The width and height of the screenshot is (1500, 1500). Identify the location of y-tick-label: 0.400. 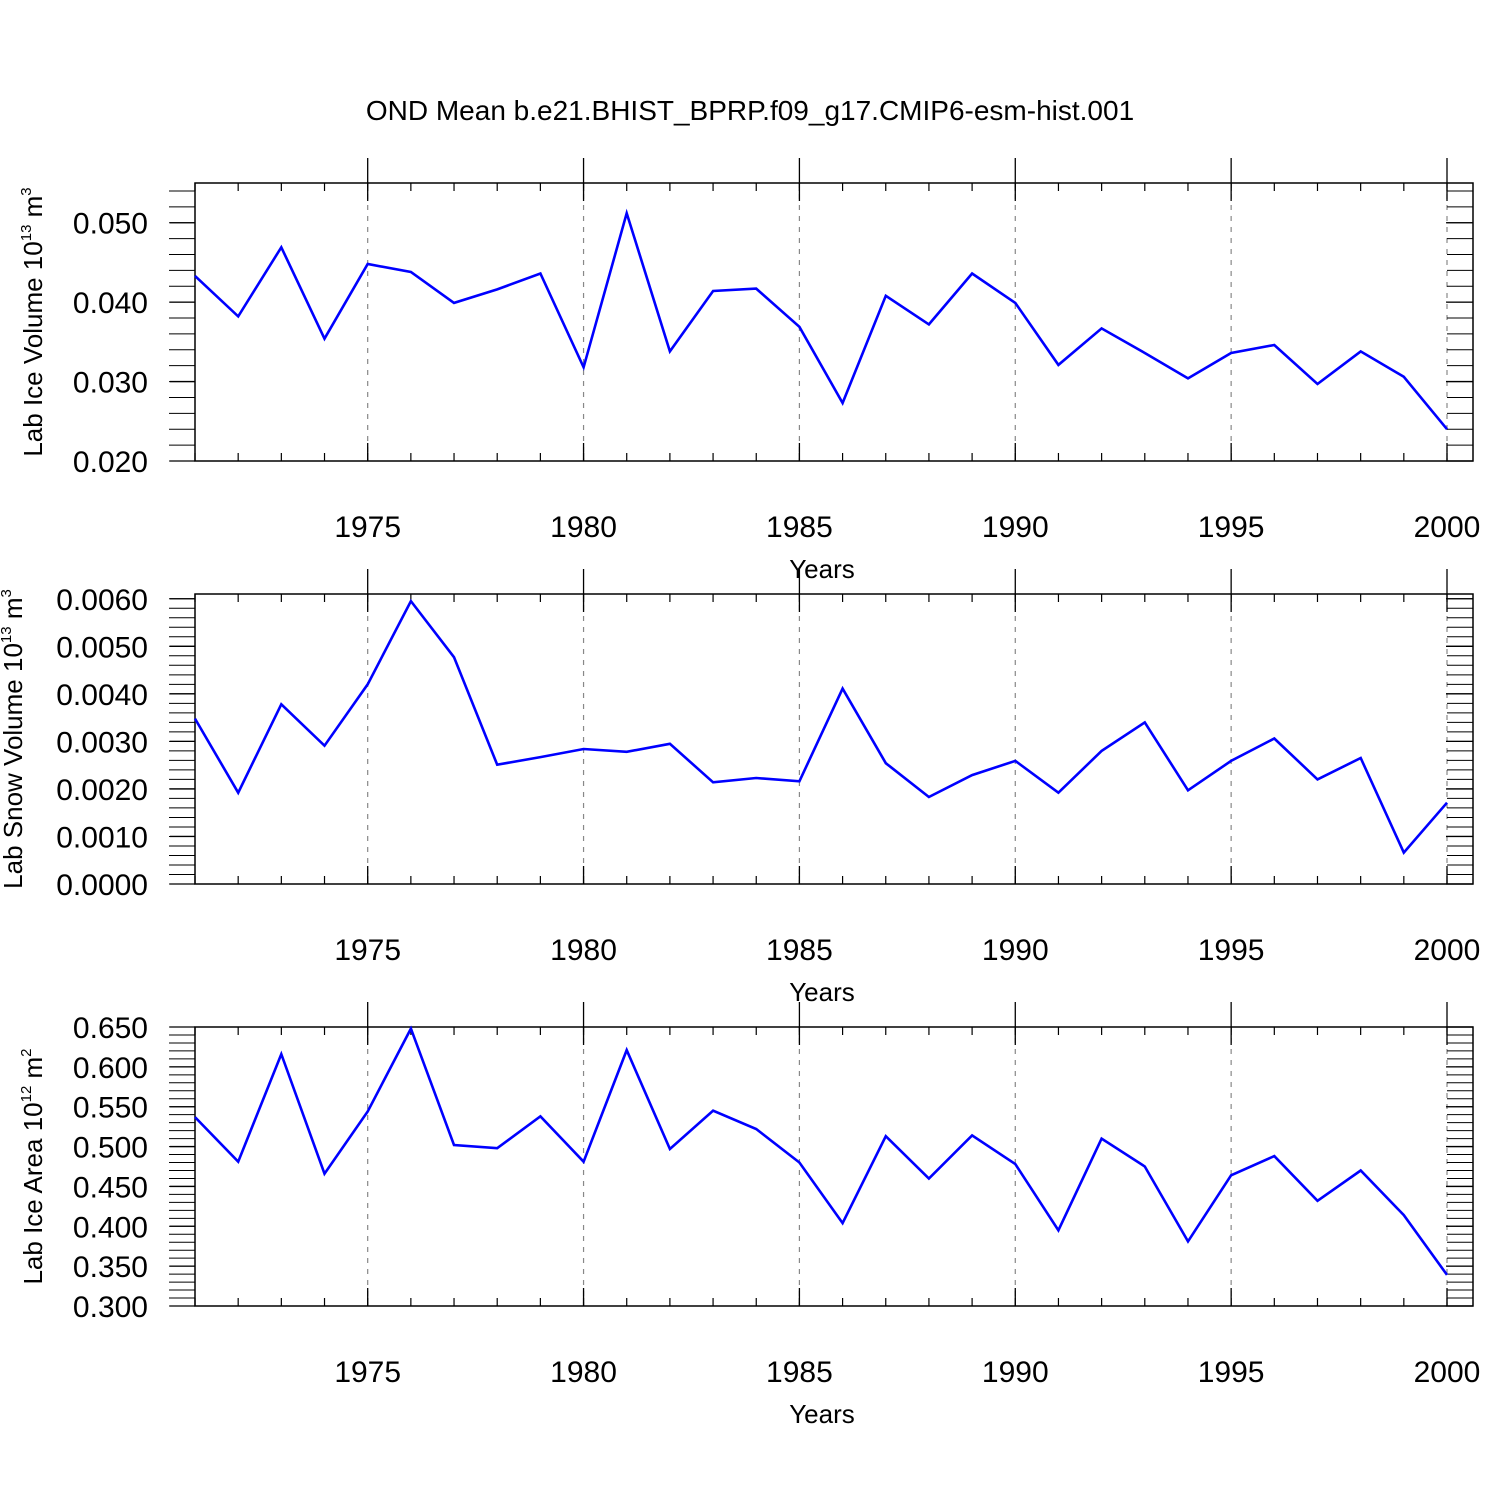
(110, 1227).